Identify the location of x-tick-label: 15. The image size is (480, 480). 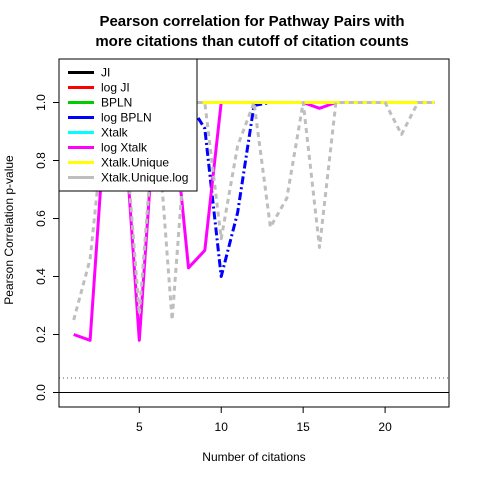
(303, 427).